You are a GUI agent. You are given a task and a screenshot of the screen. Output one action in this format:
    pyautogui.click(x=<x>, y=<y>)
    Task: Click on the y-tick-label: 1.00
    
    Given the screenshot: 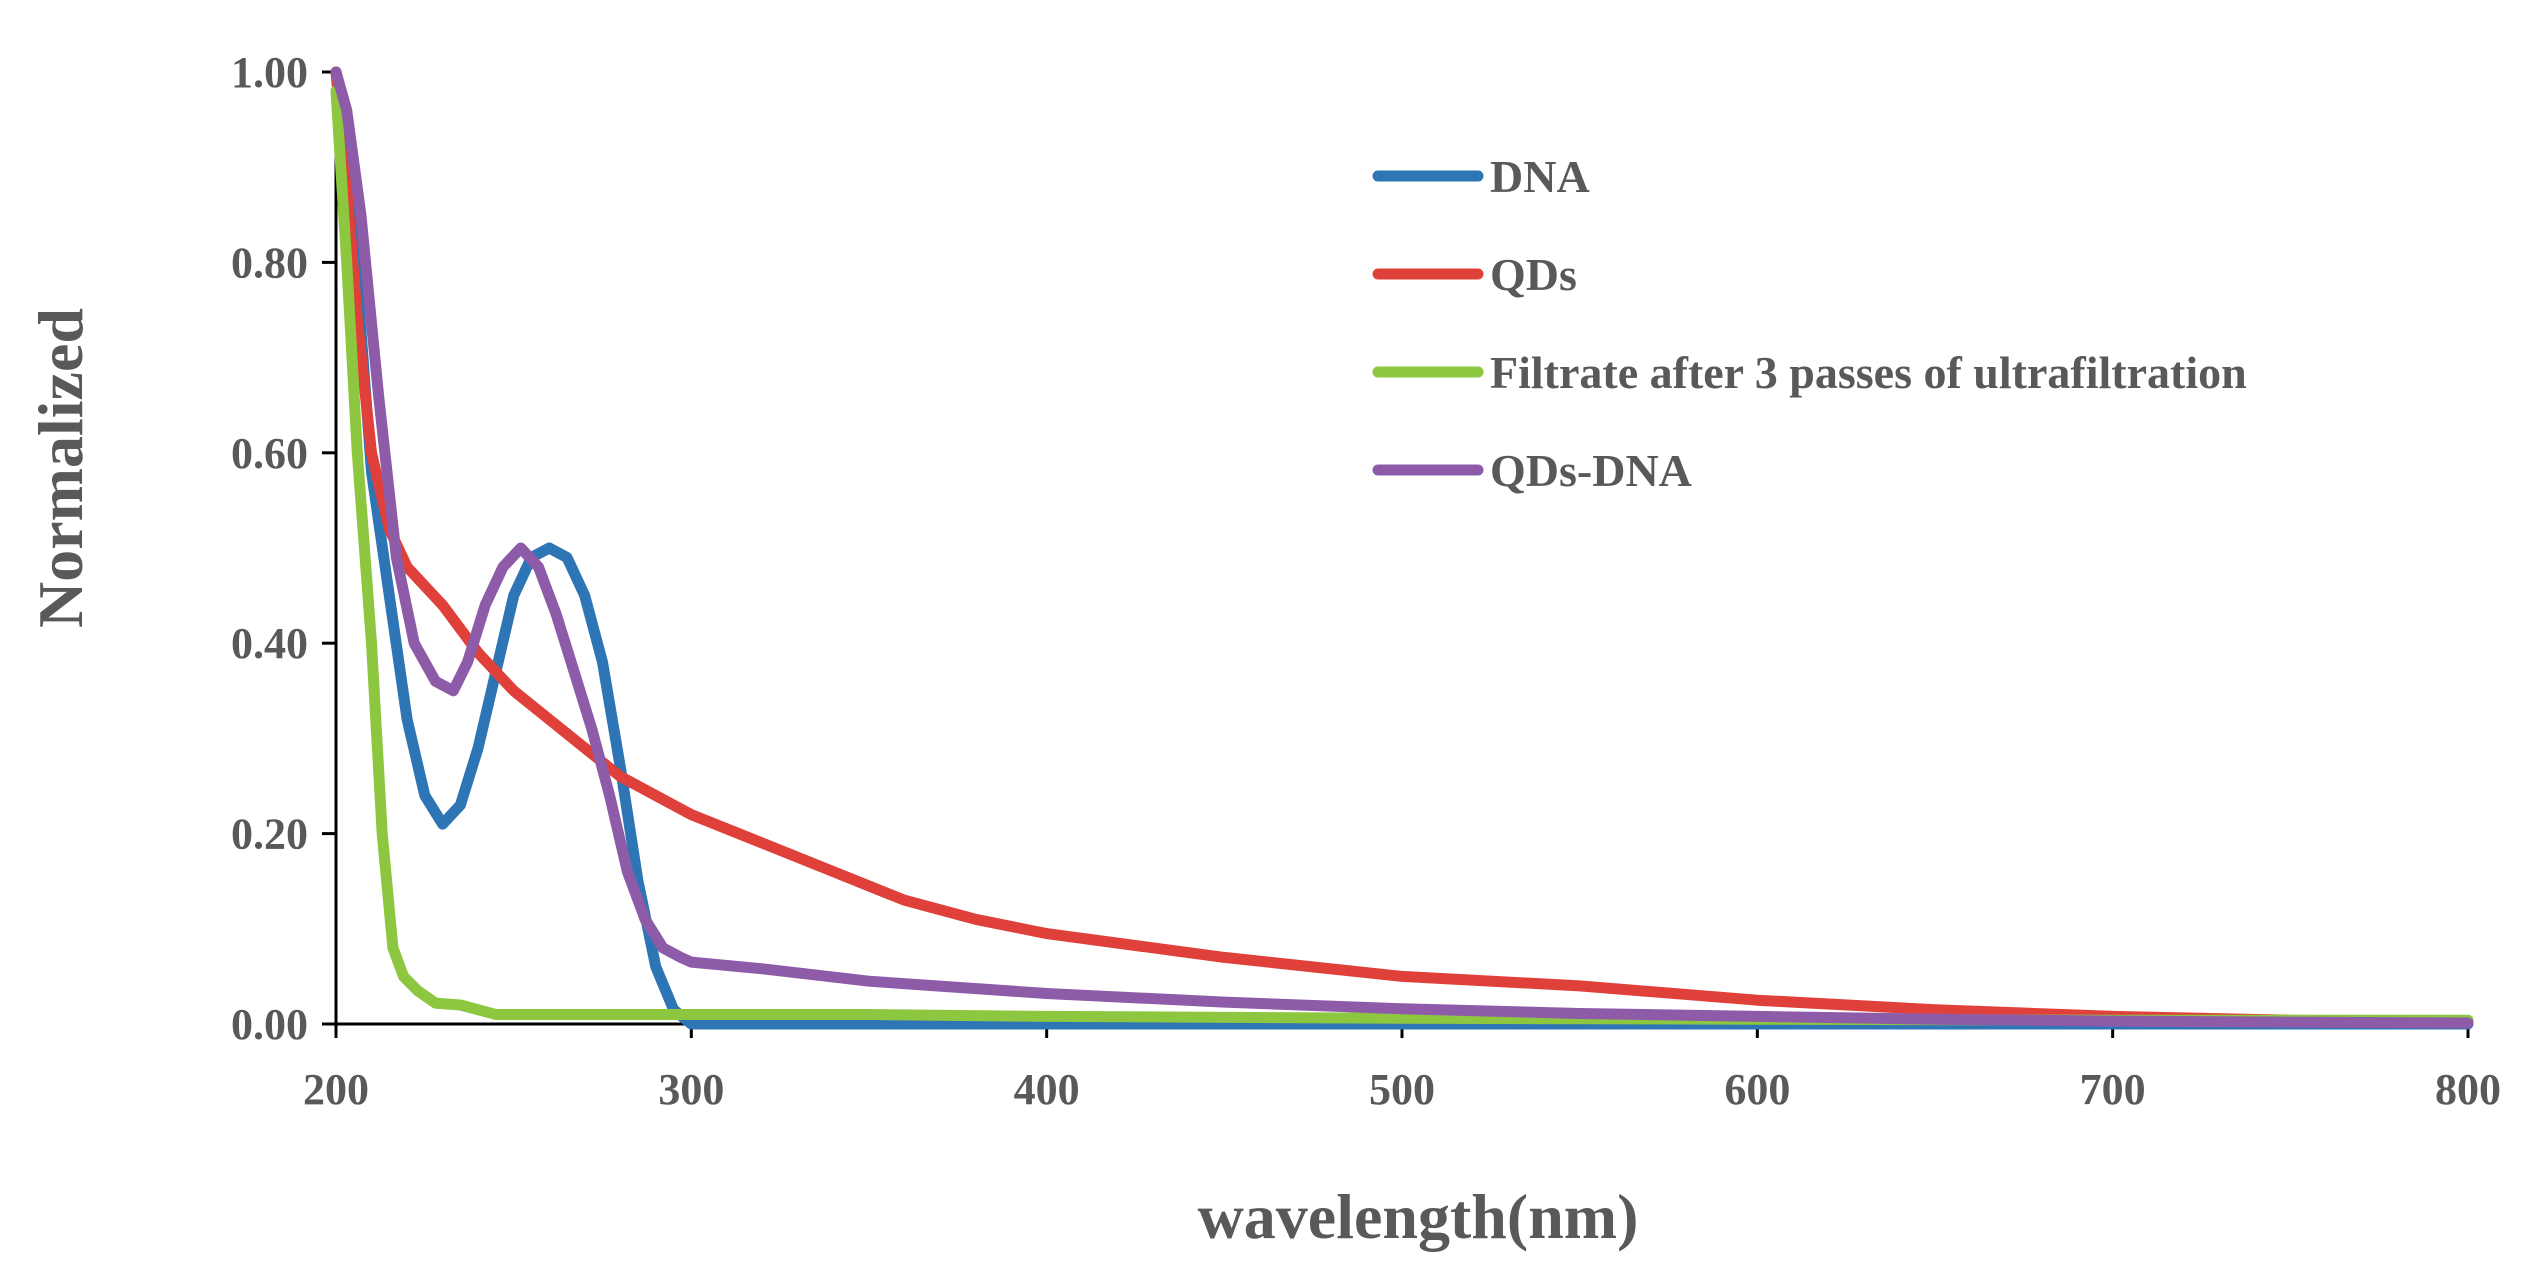 What is the action you would take?
    pyautogui.click(x=269, y=72)
    